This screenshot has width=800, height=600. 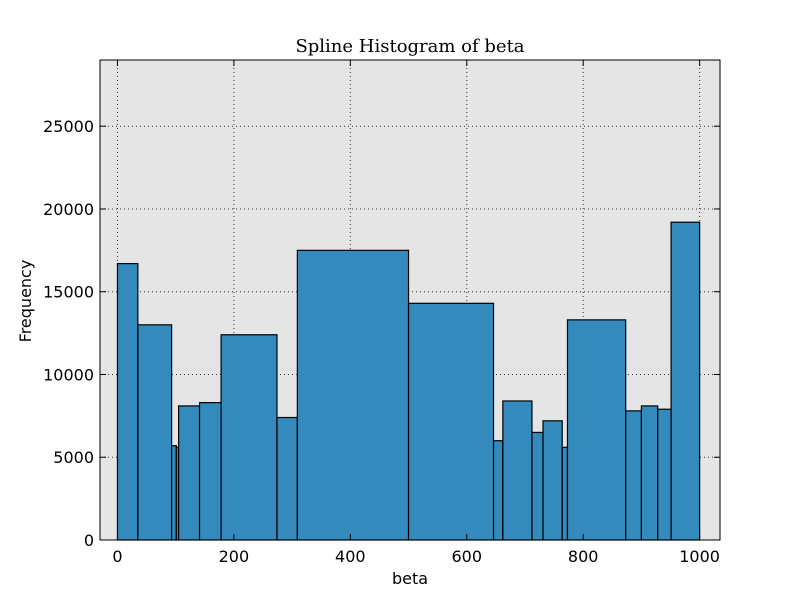 What do you see at coordinates (410, 578) in the screenshot?
I see `x-axis-label: beta` at bounding box center [410, 578].